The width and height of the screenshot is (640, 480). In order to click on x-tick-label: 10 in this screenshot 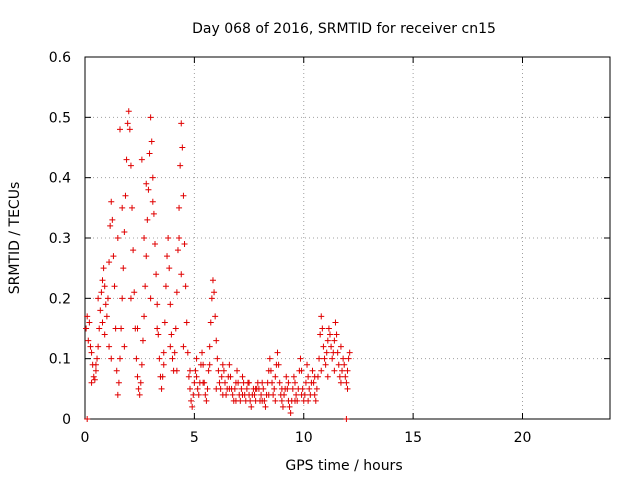, I will do `click(304, 438)`.